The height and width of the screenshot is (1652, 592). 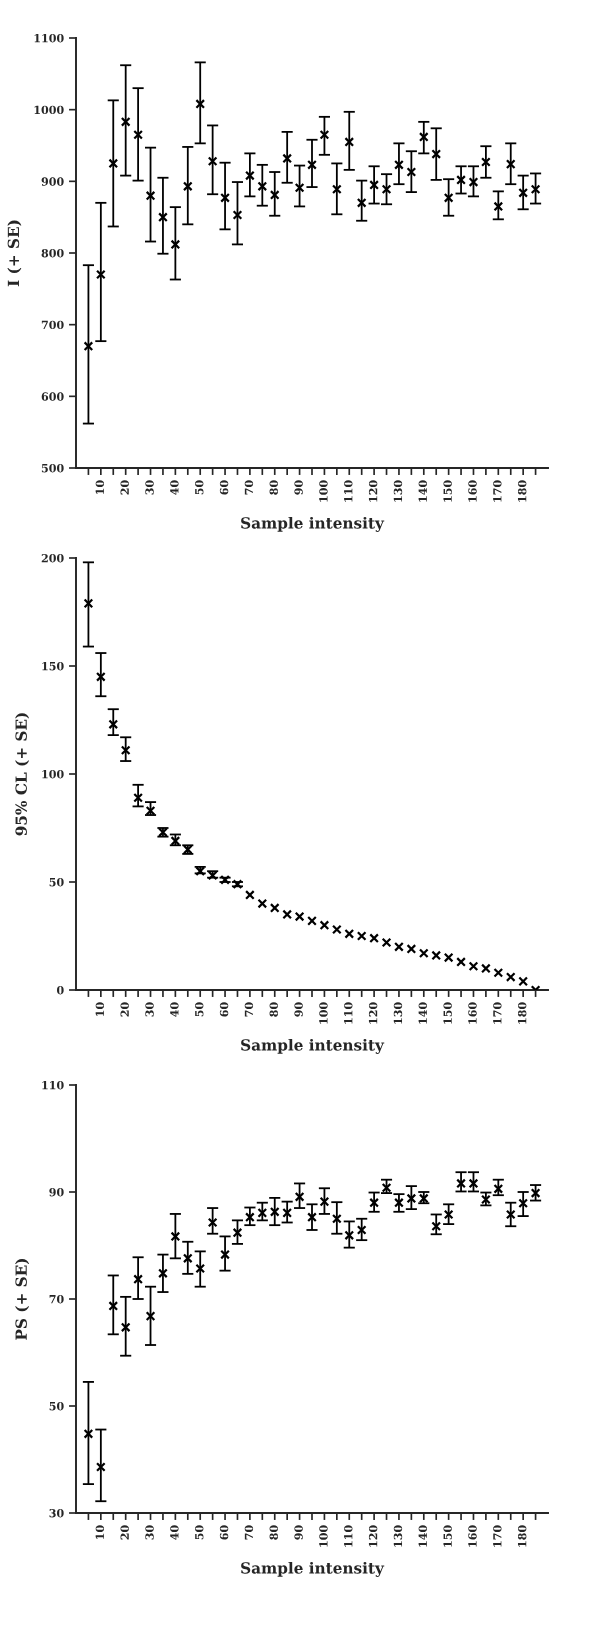 What do you see at coordinates (52, 558) in the screenshot?
I see `y-tick-label: 200` at bounding box center [52, 558].